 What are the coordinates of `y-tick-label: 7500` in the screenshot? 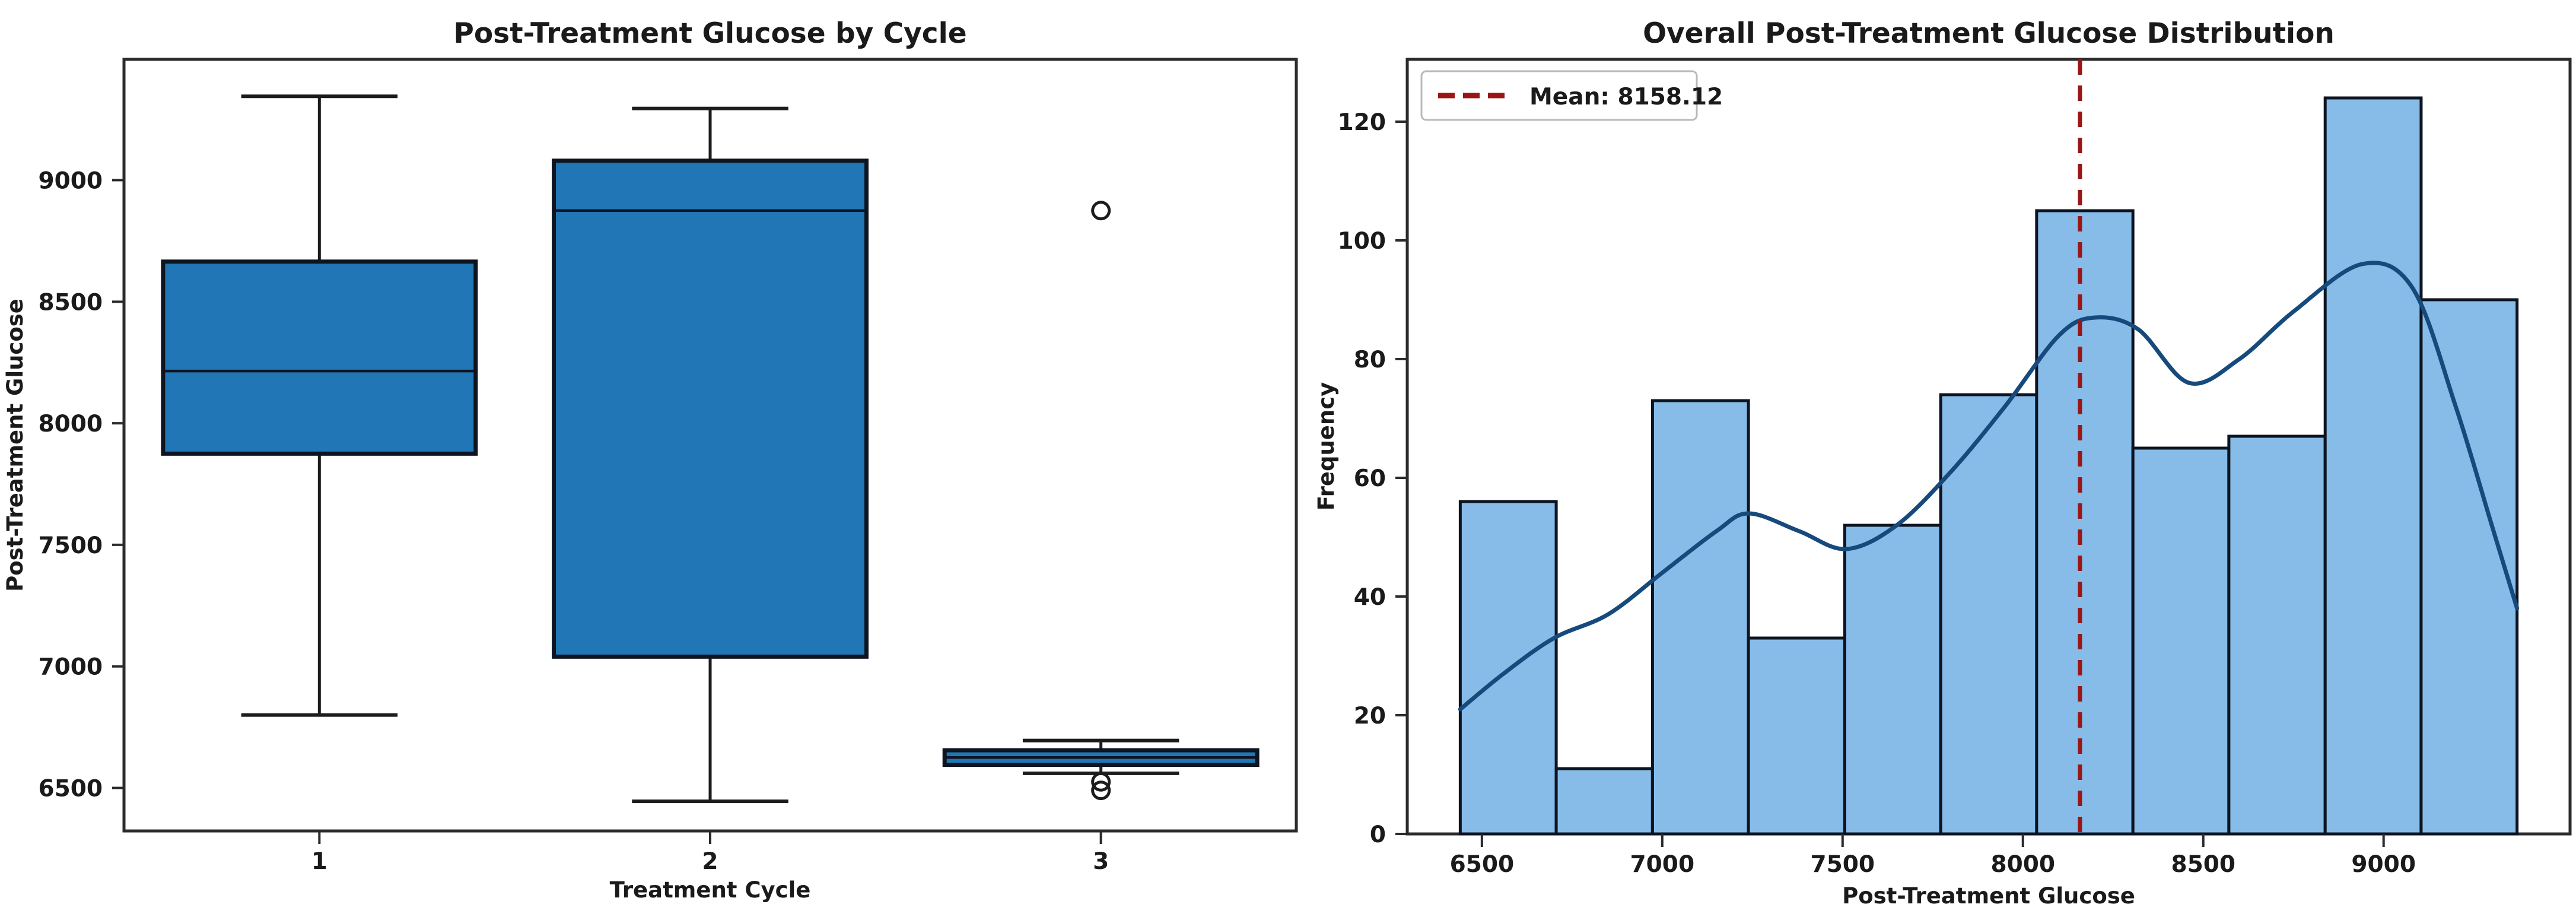 It's located at (70, 545).